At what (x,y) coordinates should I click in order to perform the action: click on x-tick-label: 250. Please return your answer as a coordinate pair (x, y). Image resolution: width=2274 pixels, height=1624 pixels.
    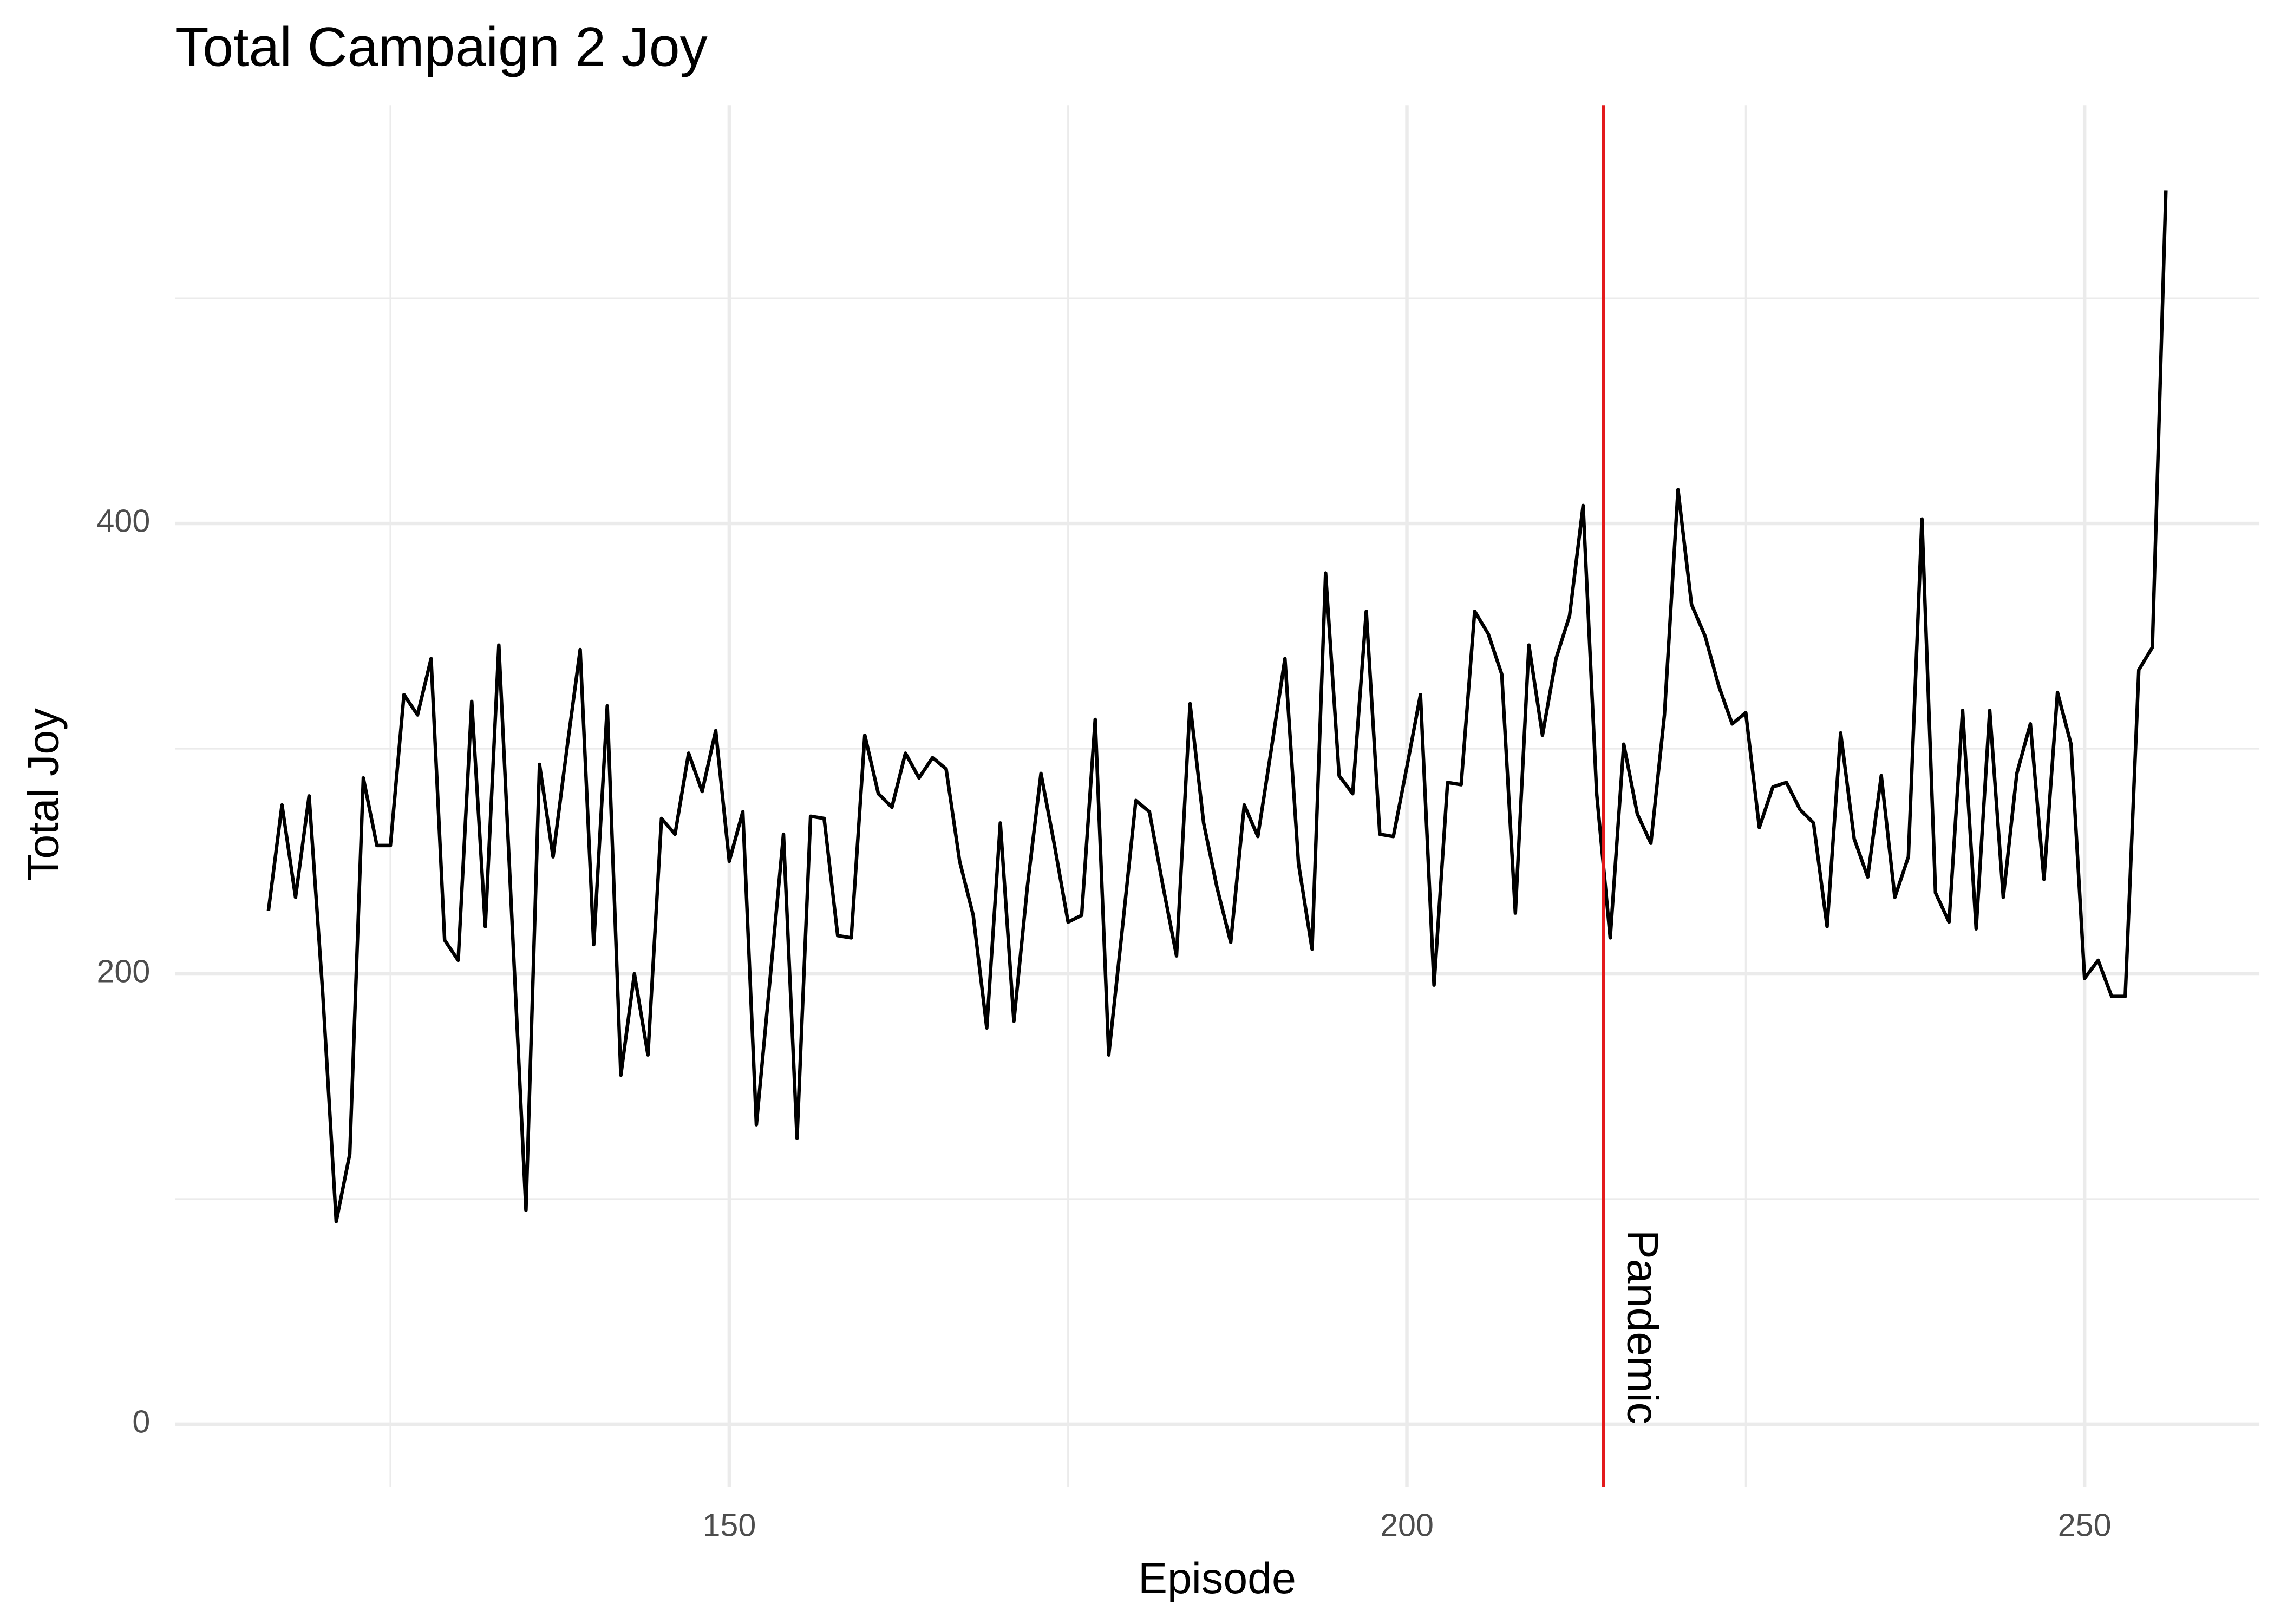
    Looking at the image, I should click on (2085, 1525).